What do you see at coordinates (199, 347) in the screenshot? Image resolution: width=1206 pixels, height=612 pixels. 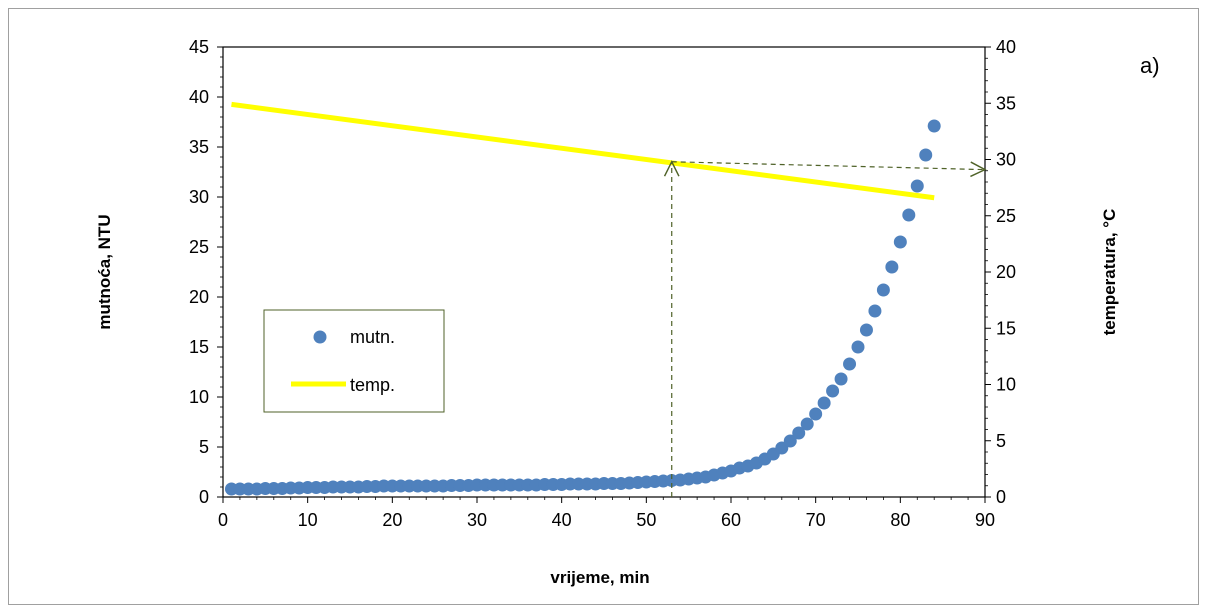 I see `y-tick-label: 15` at bounding box center [199, 347].